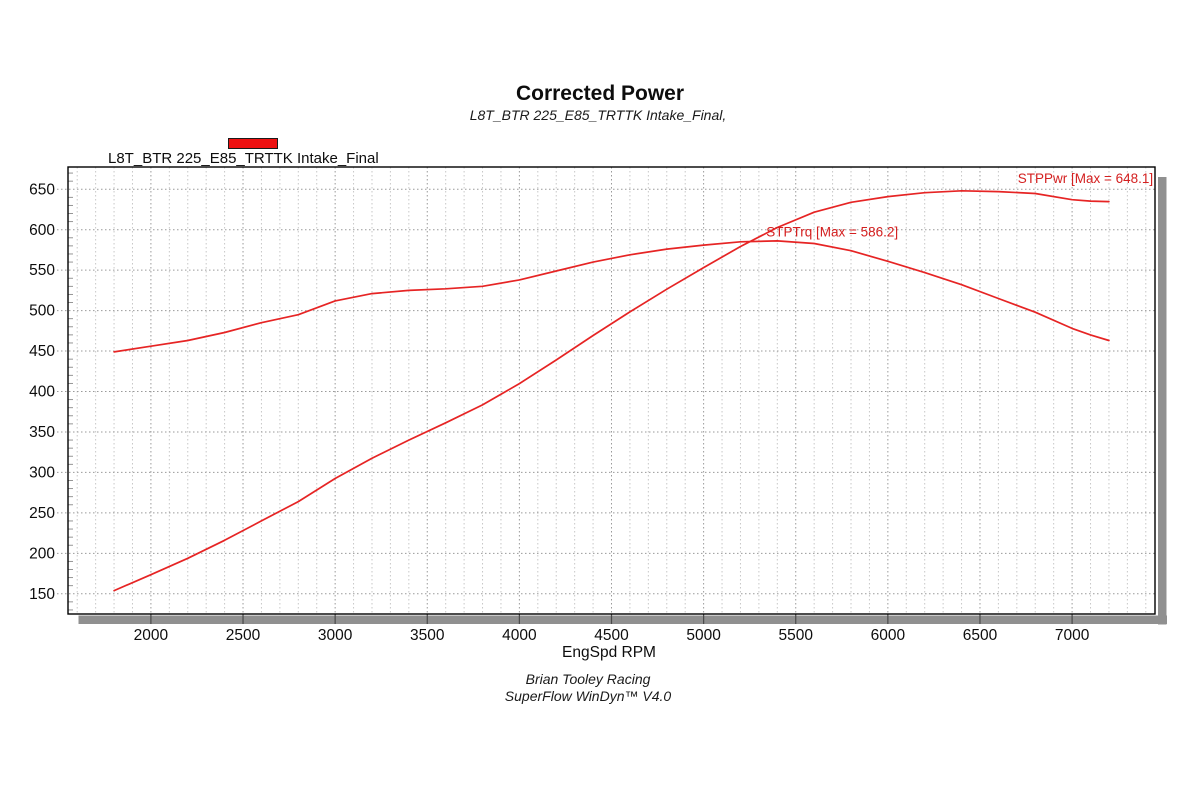  What do you see at coordinates (980, 635) in the screenshot?
I see `x-tick-label: 6500` at bounding box center [980, 635].